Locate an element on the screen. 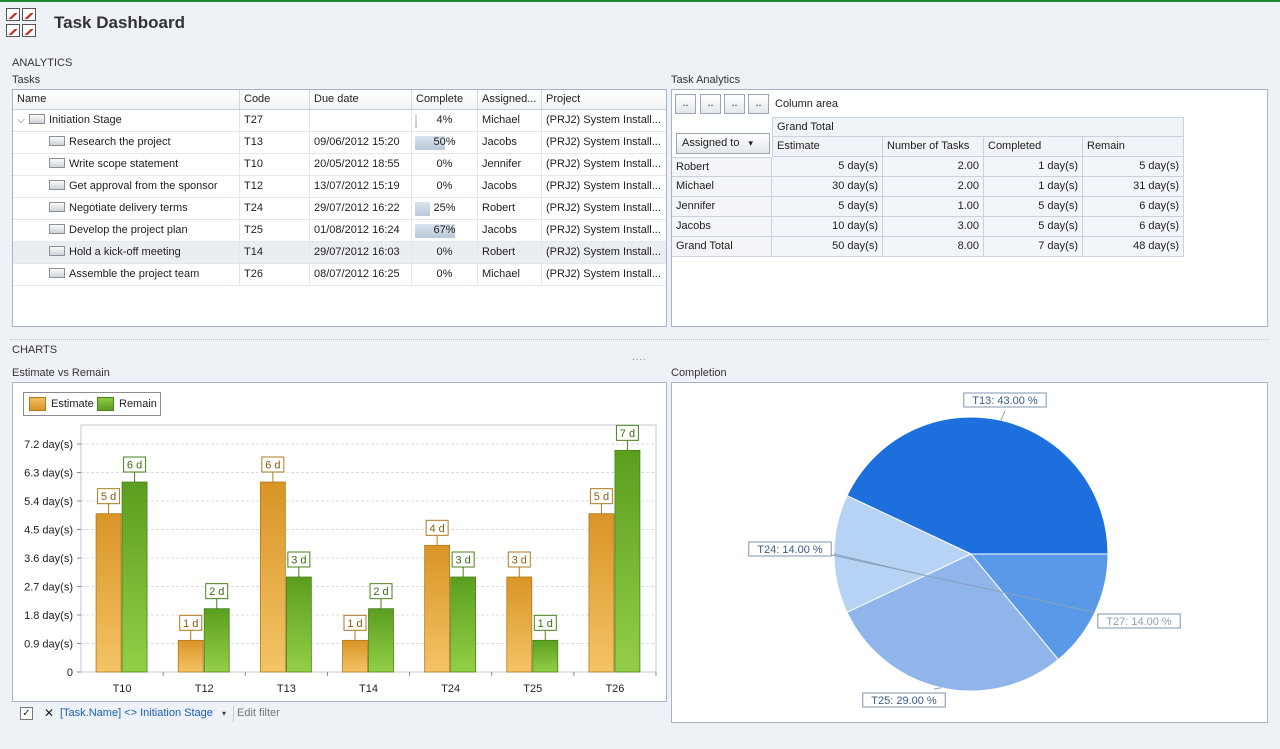  cell-complete: 67% is located at coordinates (445, 230).